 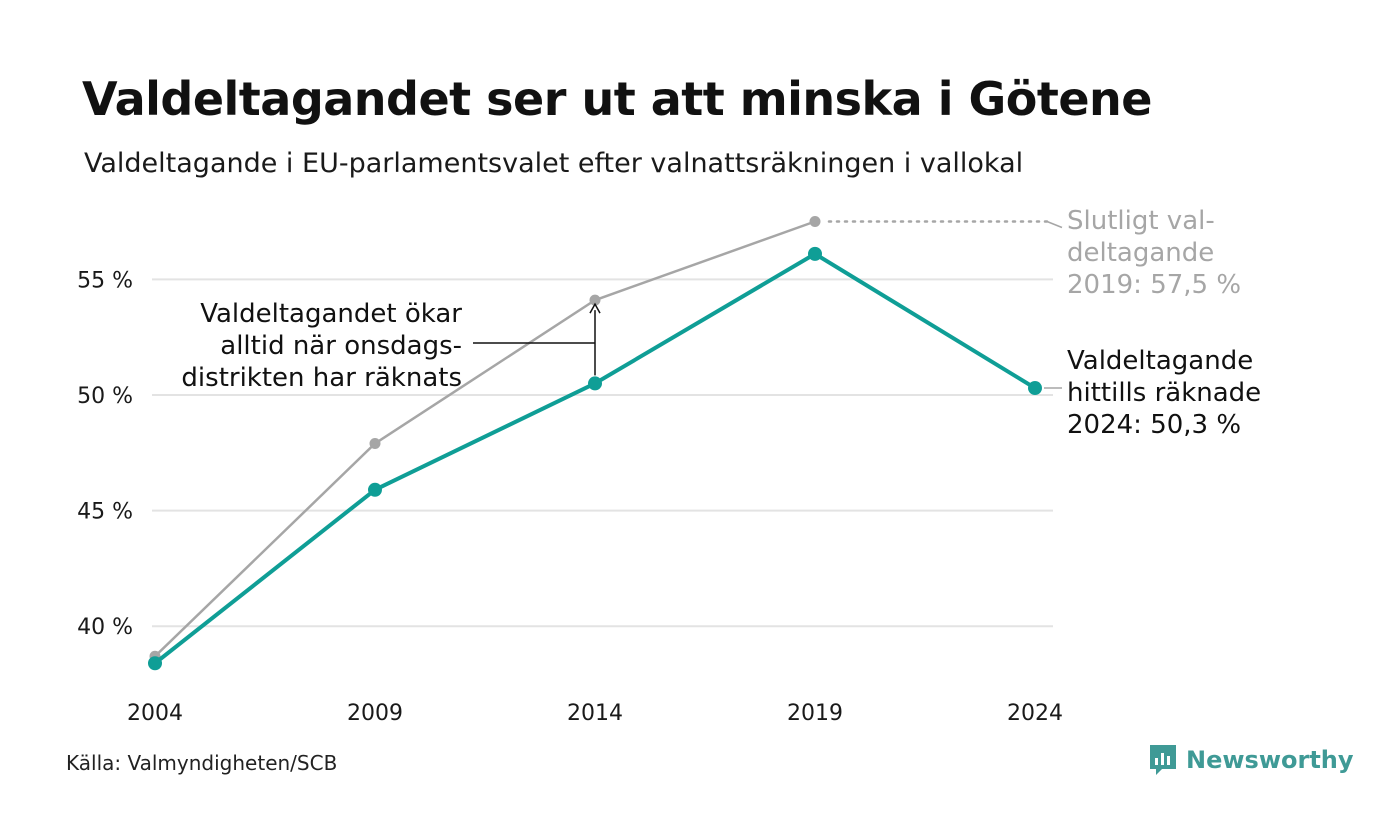 What do you see at coordinates (1163, 760) in the screenshot?
I see `newsworthy-logo-icon` at bounding box center [1163, 760].